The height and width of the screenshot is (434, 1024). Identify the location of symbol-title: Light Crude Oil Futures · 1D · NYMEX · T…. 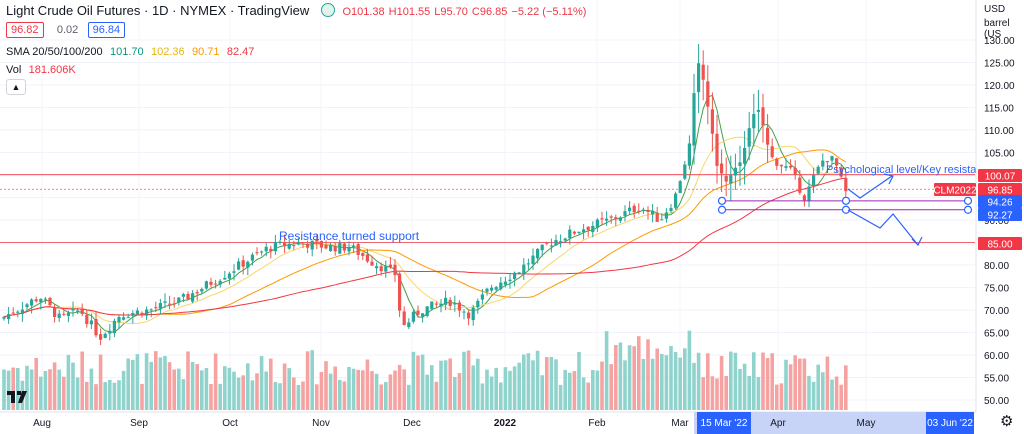
(158, 10).